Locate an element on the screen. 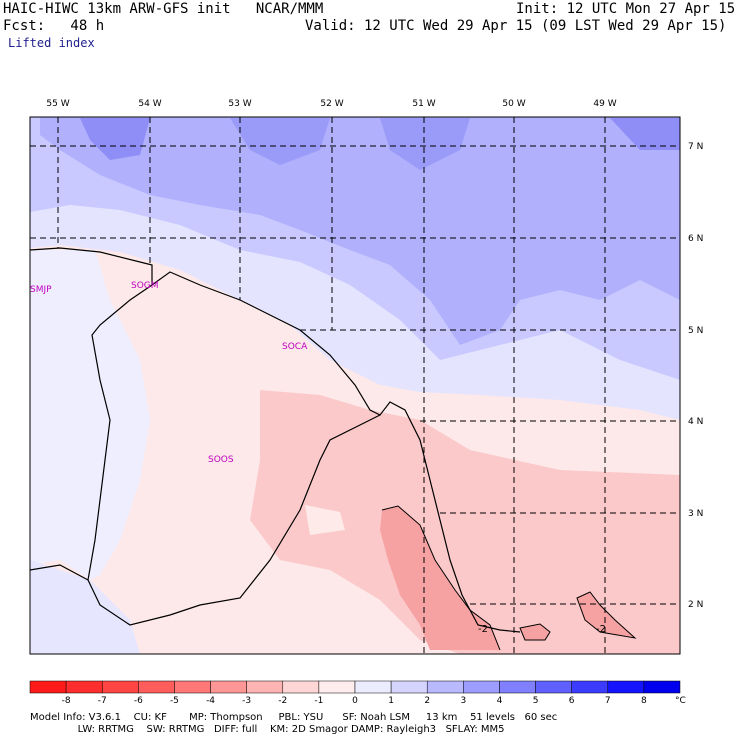 The image size is (740, 740). station-label-sogm: SOGM is located at coordinates (145, 286).